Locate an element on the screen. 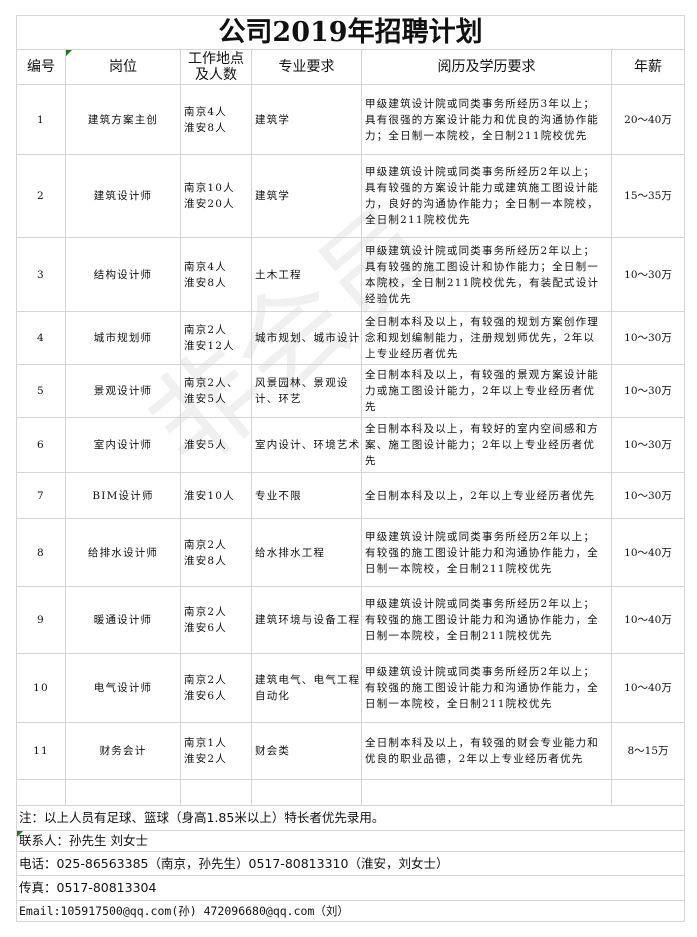 This screenshot has height=937, width=697. cell-no: 4 is located at coordinates (41, 338).